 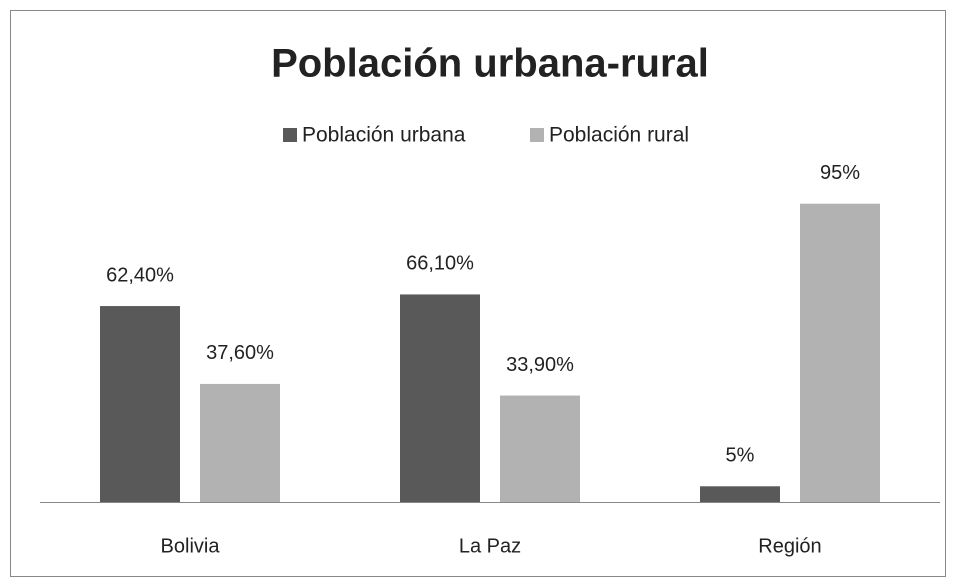 I want to click on legend-label: Población urbana, so click(x=384, y=135).